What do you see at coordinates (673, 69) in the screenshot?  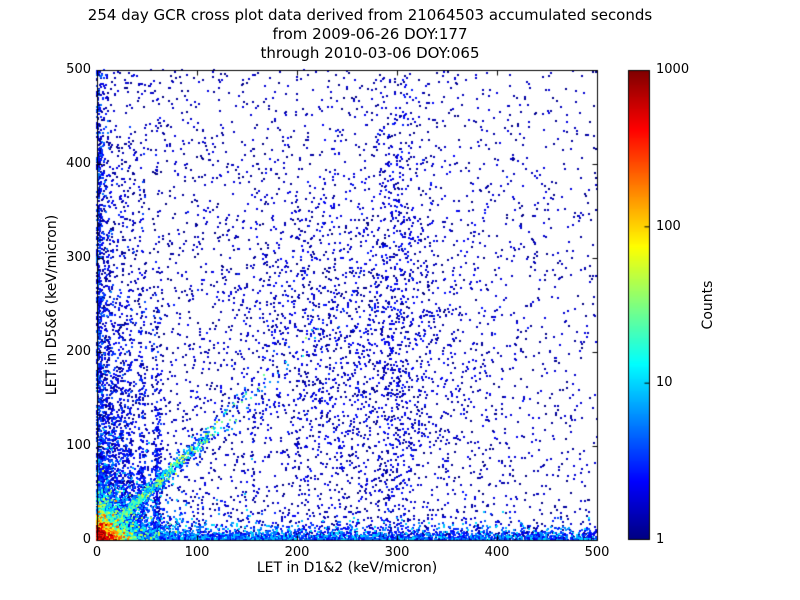 I see `colorbar-tick-label: 1000` at bounding box center [673, 69].